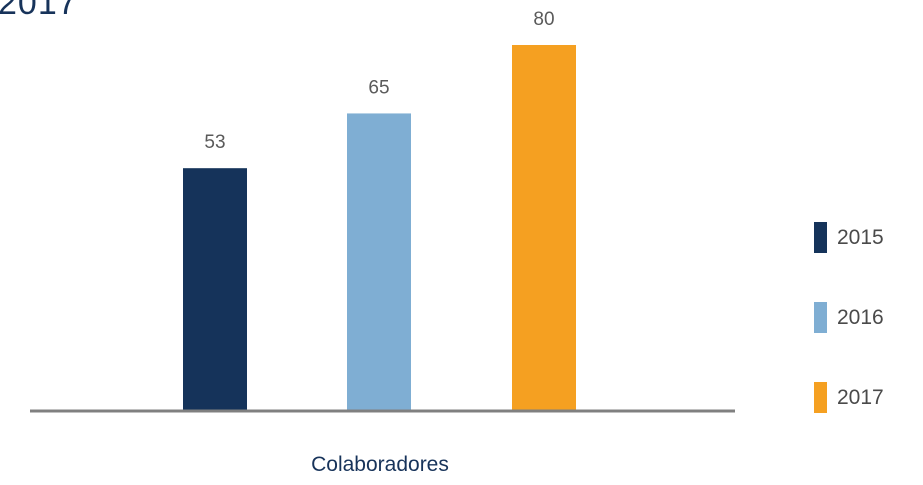 The image size is (923, 485). I want to click on legend-label-2016: 2016, so click(860, 317).